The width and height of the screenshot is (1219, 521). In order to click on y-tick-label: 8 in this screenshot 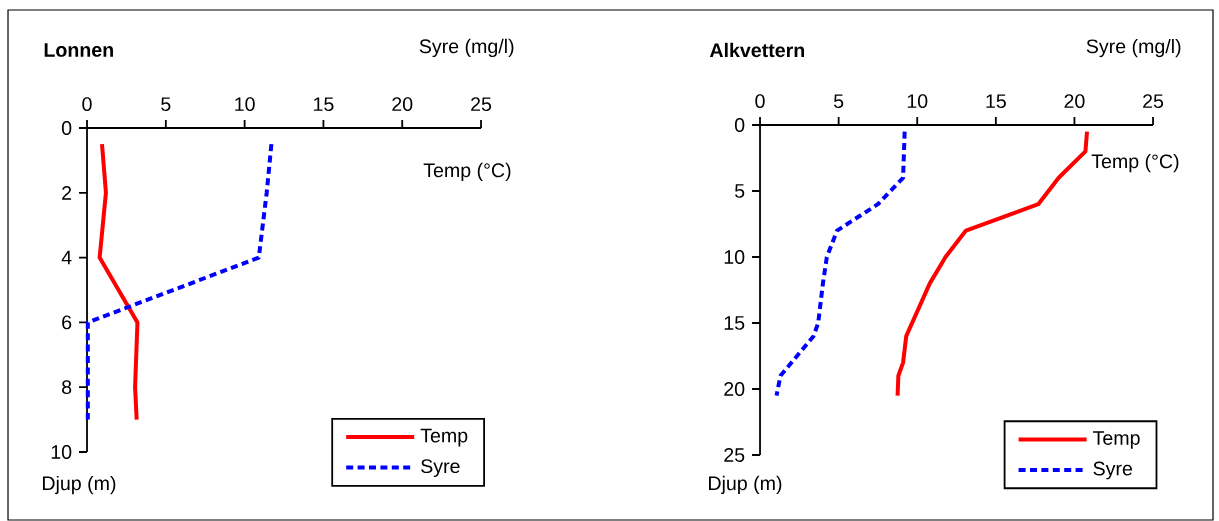, I will do `click(67, 387)`.